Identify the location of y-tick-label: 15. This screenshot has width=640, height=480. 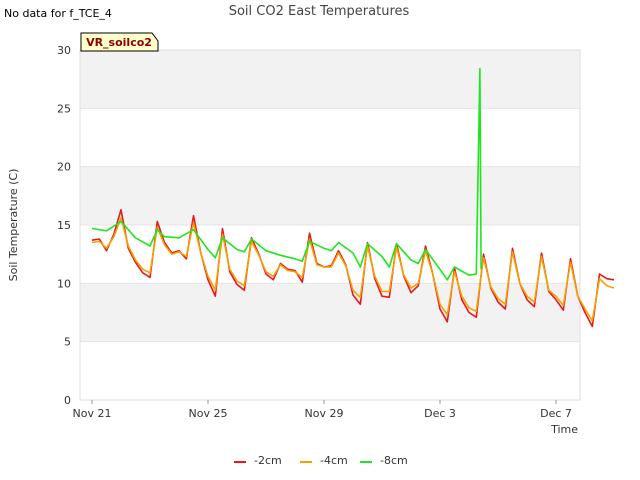
(64, 225).